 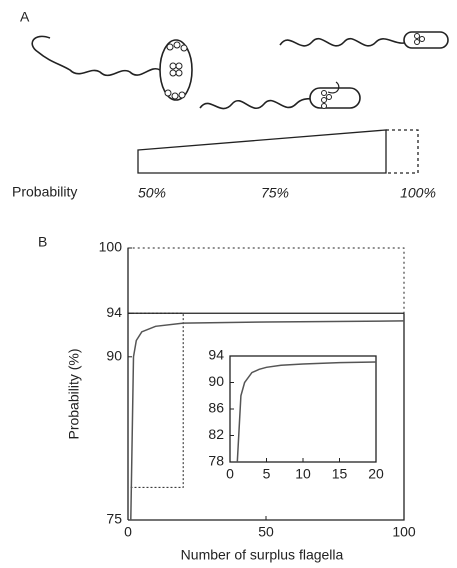 I want to click on y-tick-label: 75, so click(x=114, y=519).